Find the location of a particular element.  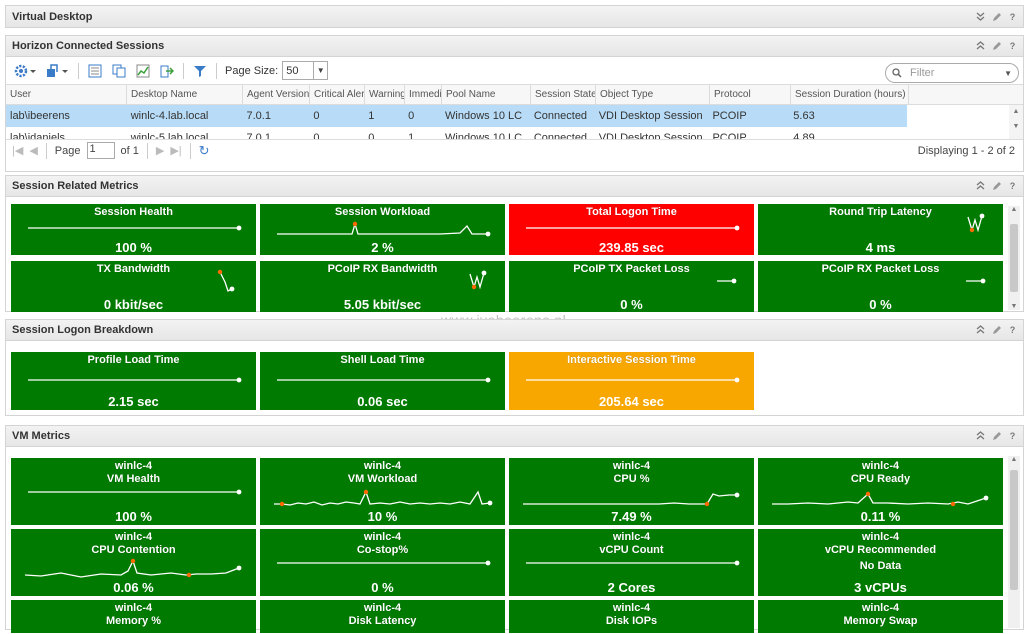

metric-tile: PCoIP RX Packet Loss 0 % is located at coordinates (880, 286).